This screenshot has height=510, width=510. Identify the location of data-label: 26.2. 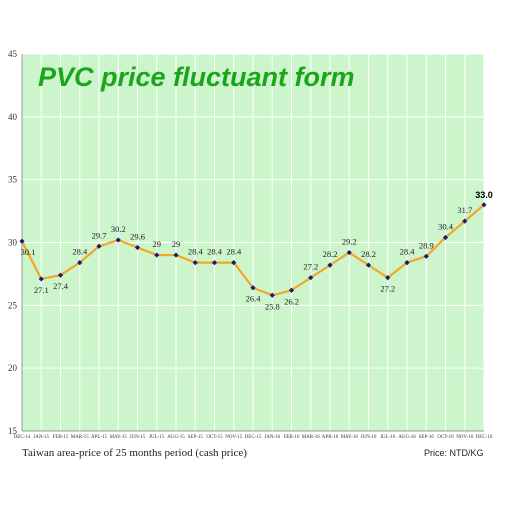
(291, 301).